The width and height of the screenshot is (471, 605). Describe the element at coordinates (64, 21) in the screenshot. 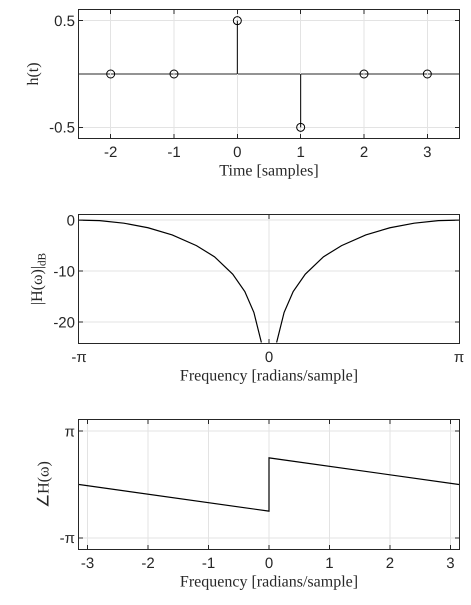

I see `y-tick-label: 0.5` at that location.